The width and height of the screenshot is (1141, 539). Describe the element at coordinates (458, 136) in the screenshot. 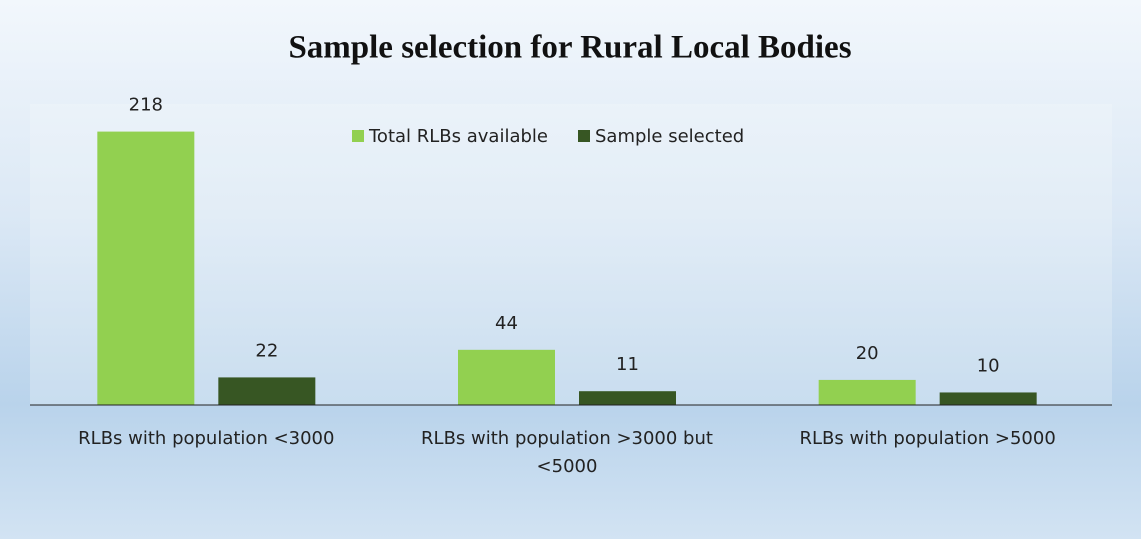

I see `legend-label: Total RLBs available` at that location.